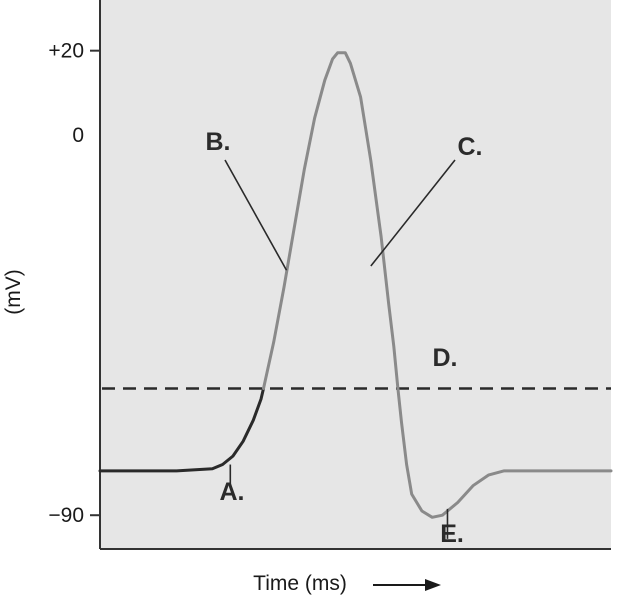 The width and height of the screenshot is (633, 604). Describe the element at coordinates (452, 534) in the screenshot. I see `annotation-label: E.` at that location.